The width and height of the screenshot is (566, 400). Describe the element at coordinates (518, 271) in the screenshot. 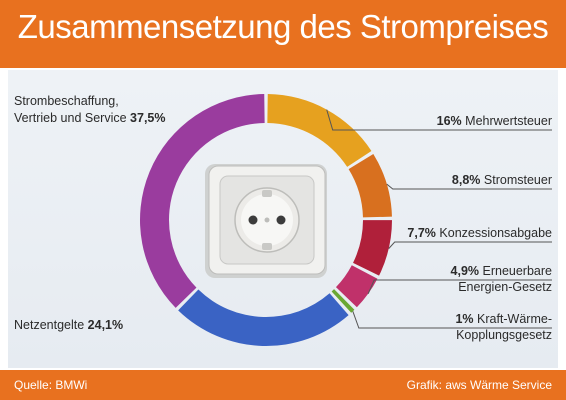

I see `label-line: Erneuerbare` at that location.